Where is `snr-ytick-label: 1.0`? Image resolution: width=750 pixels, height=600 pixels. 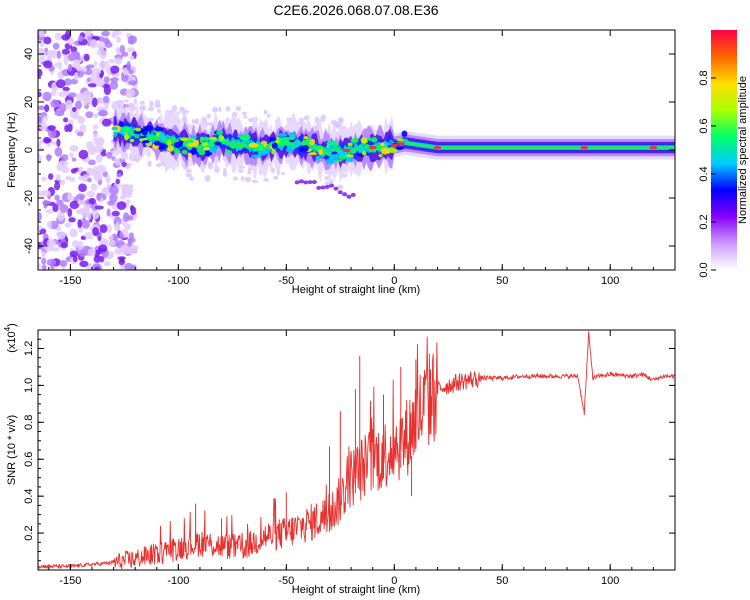
snr-ytick-label: 1.0 is located at coordinates (29, 385).